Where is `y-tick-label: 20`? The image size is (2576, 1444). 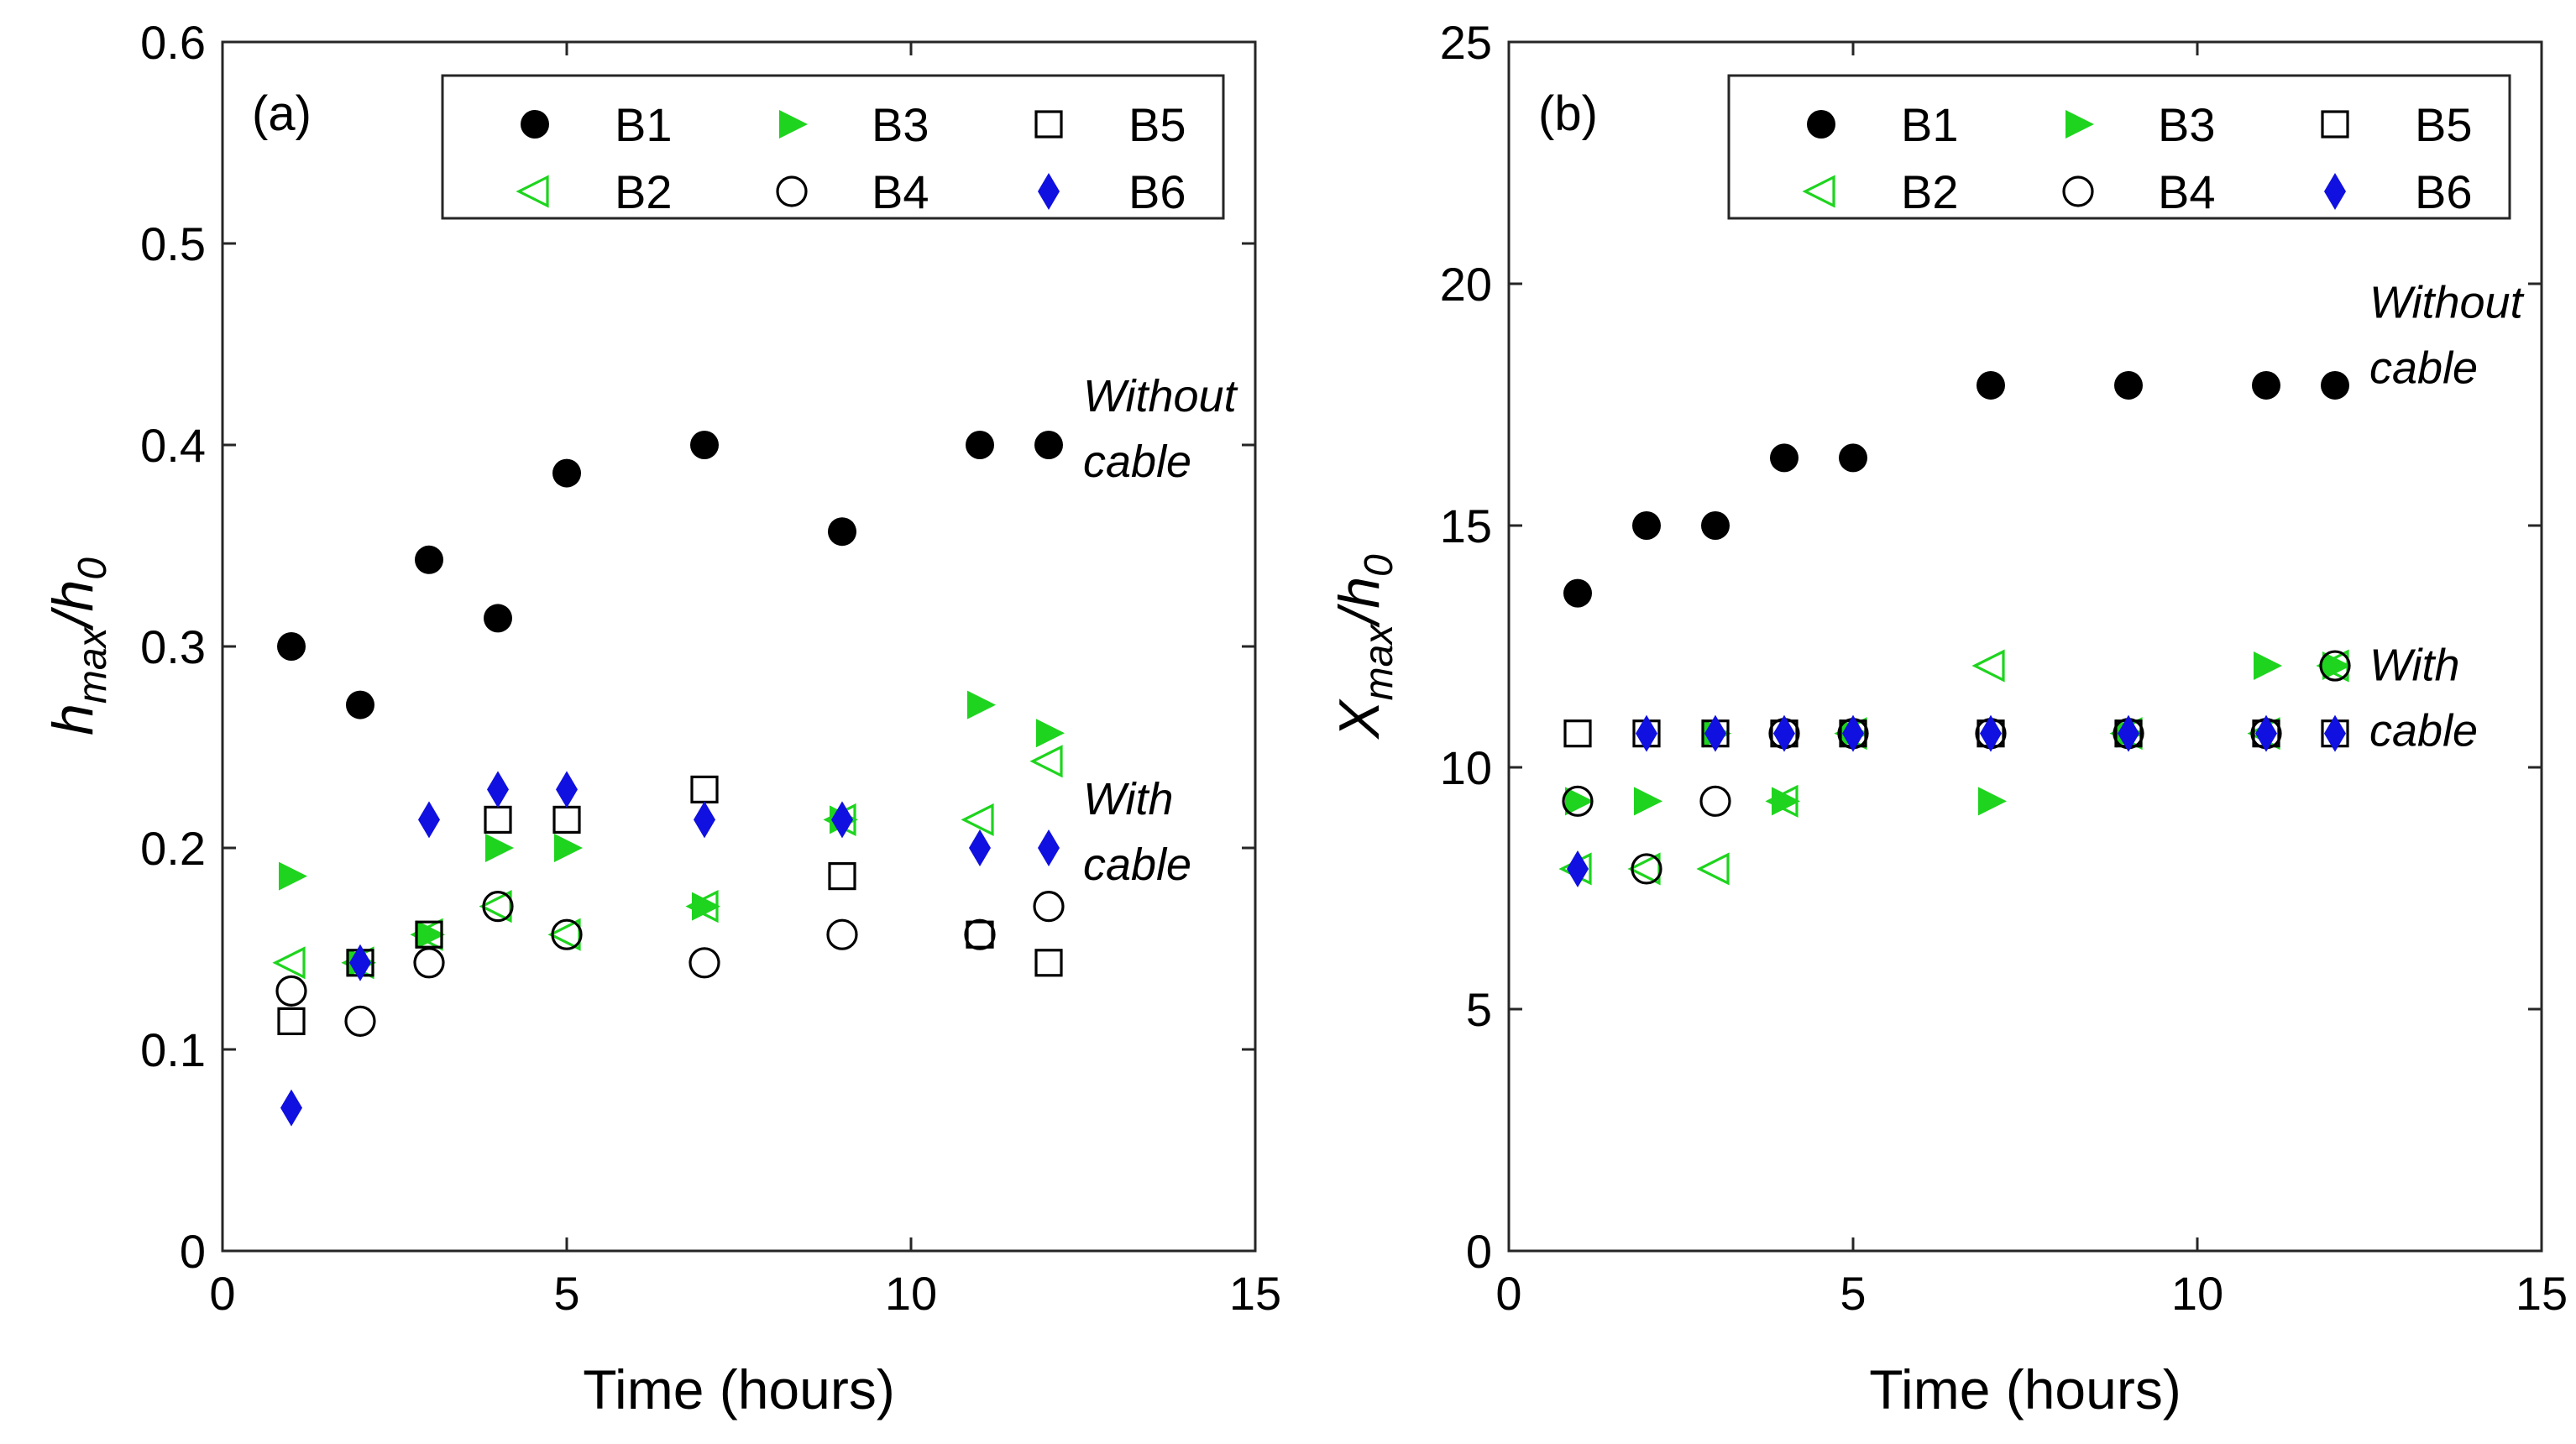 y-tick-label: 20 is located at coordinates (1466, 284).